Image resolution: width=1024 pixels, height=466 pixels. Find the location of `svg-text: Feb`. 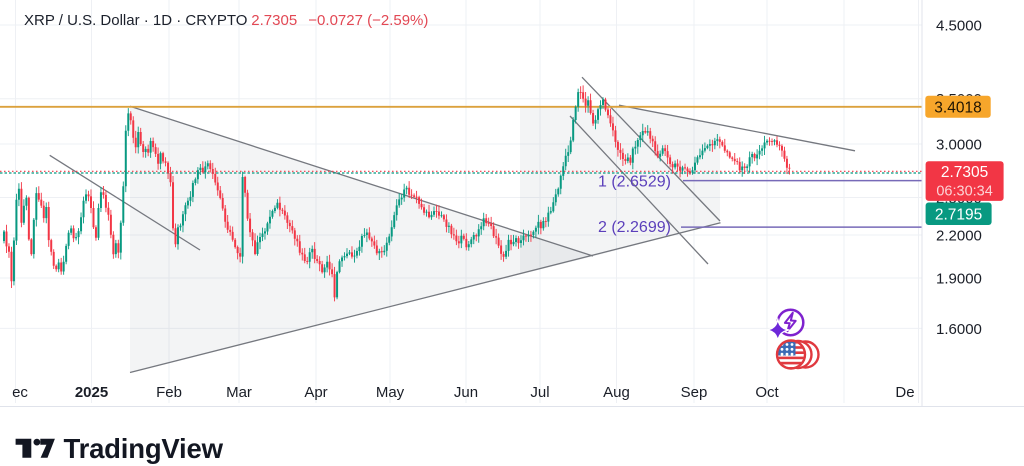

svg-text: Feb is located at coordinates (169, 392).